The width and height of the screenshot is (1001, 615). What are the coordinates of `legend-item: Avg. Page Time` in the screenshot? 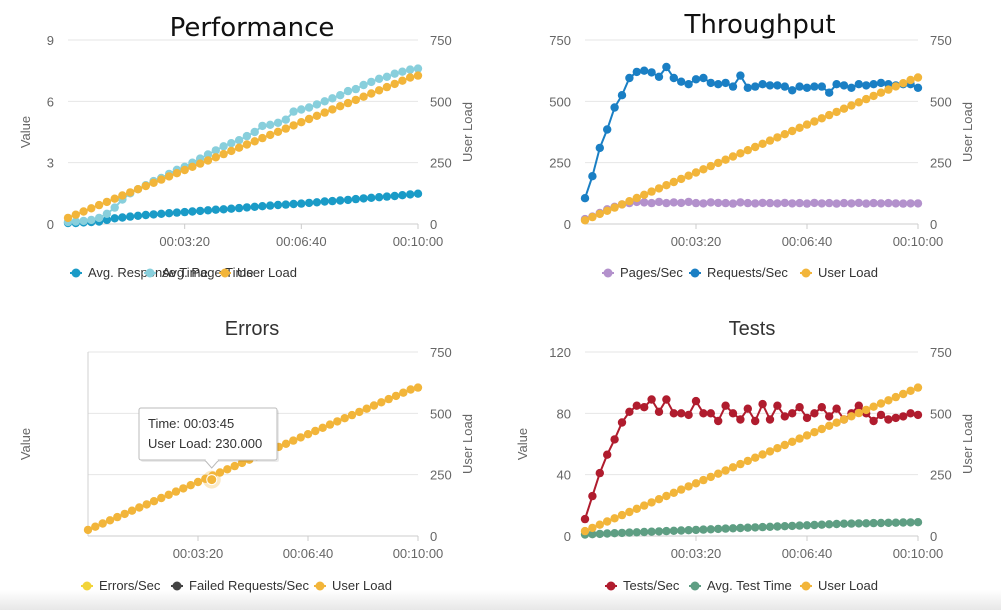 It's located at (199, 272).